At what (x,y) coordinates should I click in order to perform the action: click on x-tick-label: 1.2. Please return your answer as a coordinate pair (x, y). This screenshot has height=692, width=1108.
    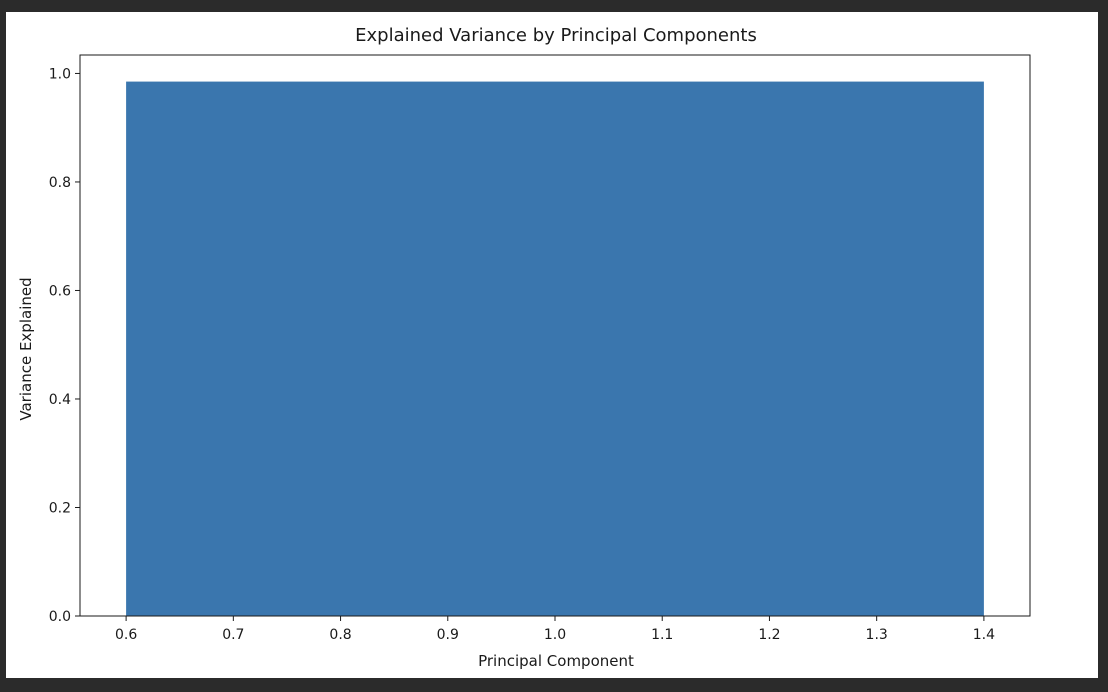
    Looking at the image, I should click on (769, 635).